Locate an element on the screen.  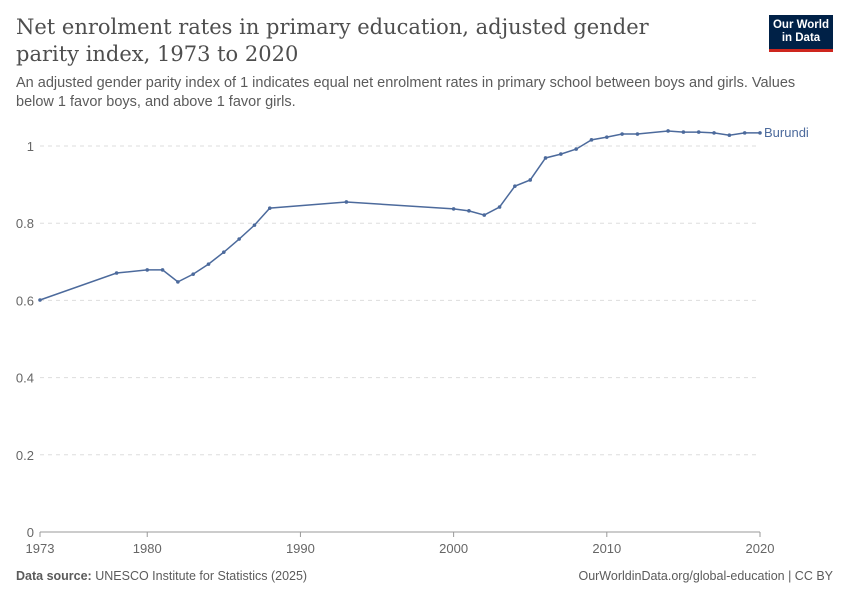
source-text: UNESCO Institute for Statistics (2025) is located at coordinates (201, 576).